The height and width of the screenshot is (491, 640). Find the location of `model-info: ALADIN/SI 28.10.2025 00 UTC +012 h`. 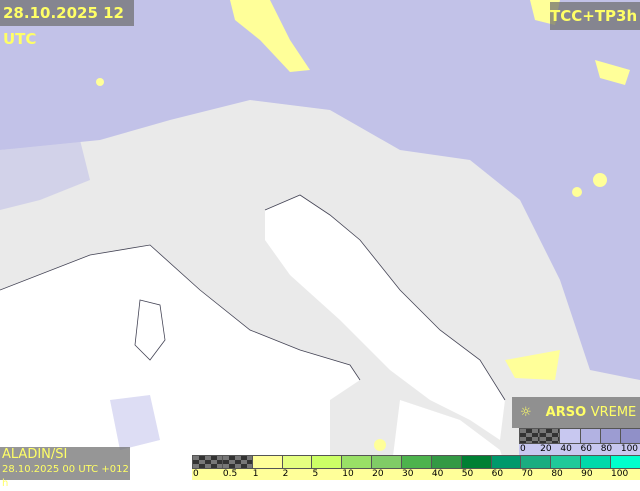

model-info: ALADIN/SI 28.10.2025 00 UTC +012 h is located at coordinates (65, 468).